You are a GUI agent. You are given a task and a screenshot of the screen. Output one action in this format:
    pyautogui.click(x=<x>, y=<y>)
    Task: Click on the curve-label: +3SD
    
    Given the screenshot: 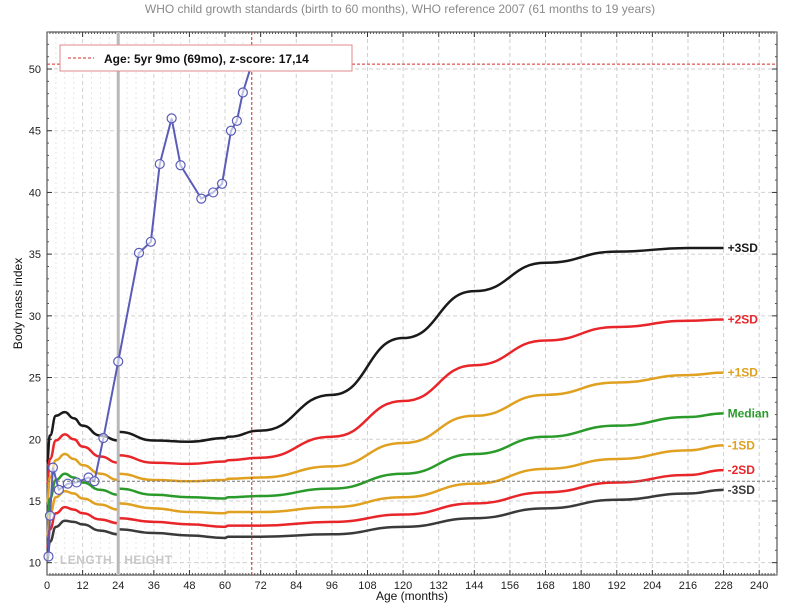 What is the action you would take?
    pyautogui.click(x=743, y=248)
    